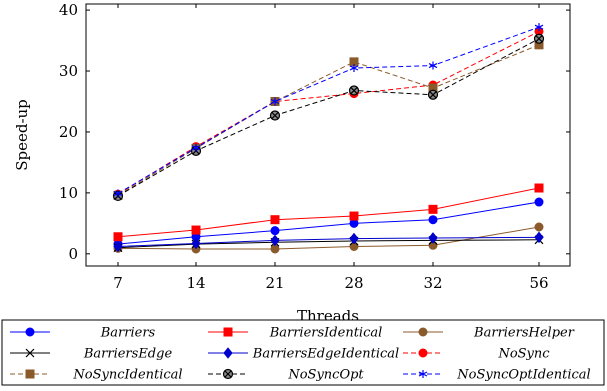 Image resolution: width=607 pixels, height=391 pixels. What do you see at coordinates (274, 283) in the screenshot?
I see `x-tick-label: 21` at bounding box center [274, 283].